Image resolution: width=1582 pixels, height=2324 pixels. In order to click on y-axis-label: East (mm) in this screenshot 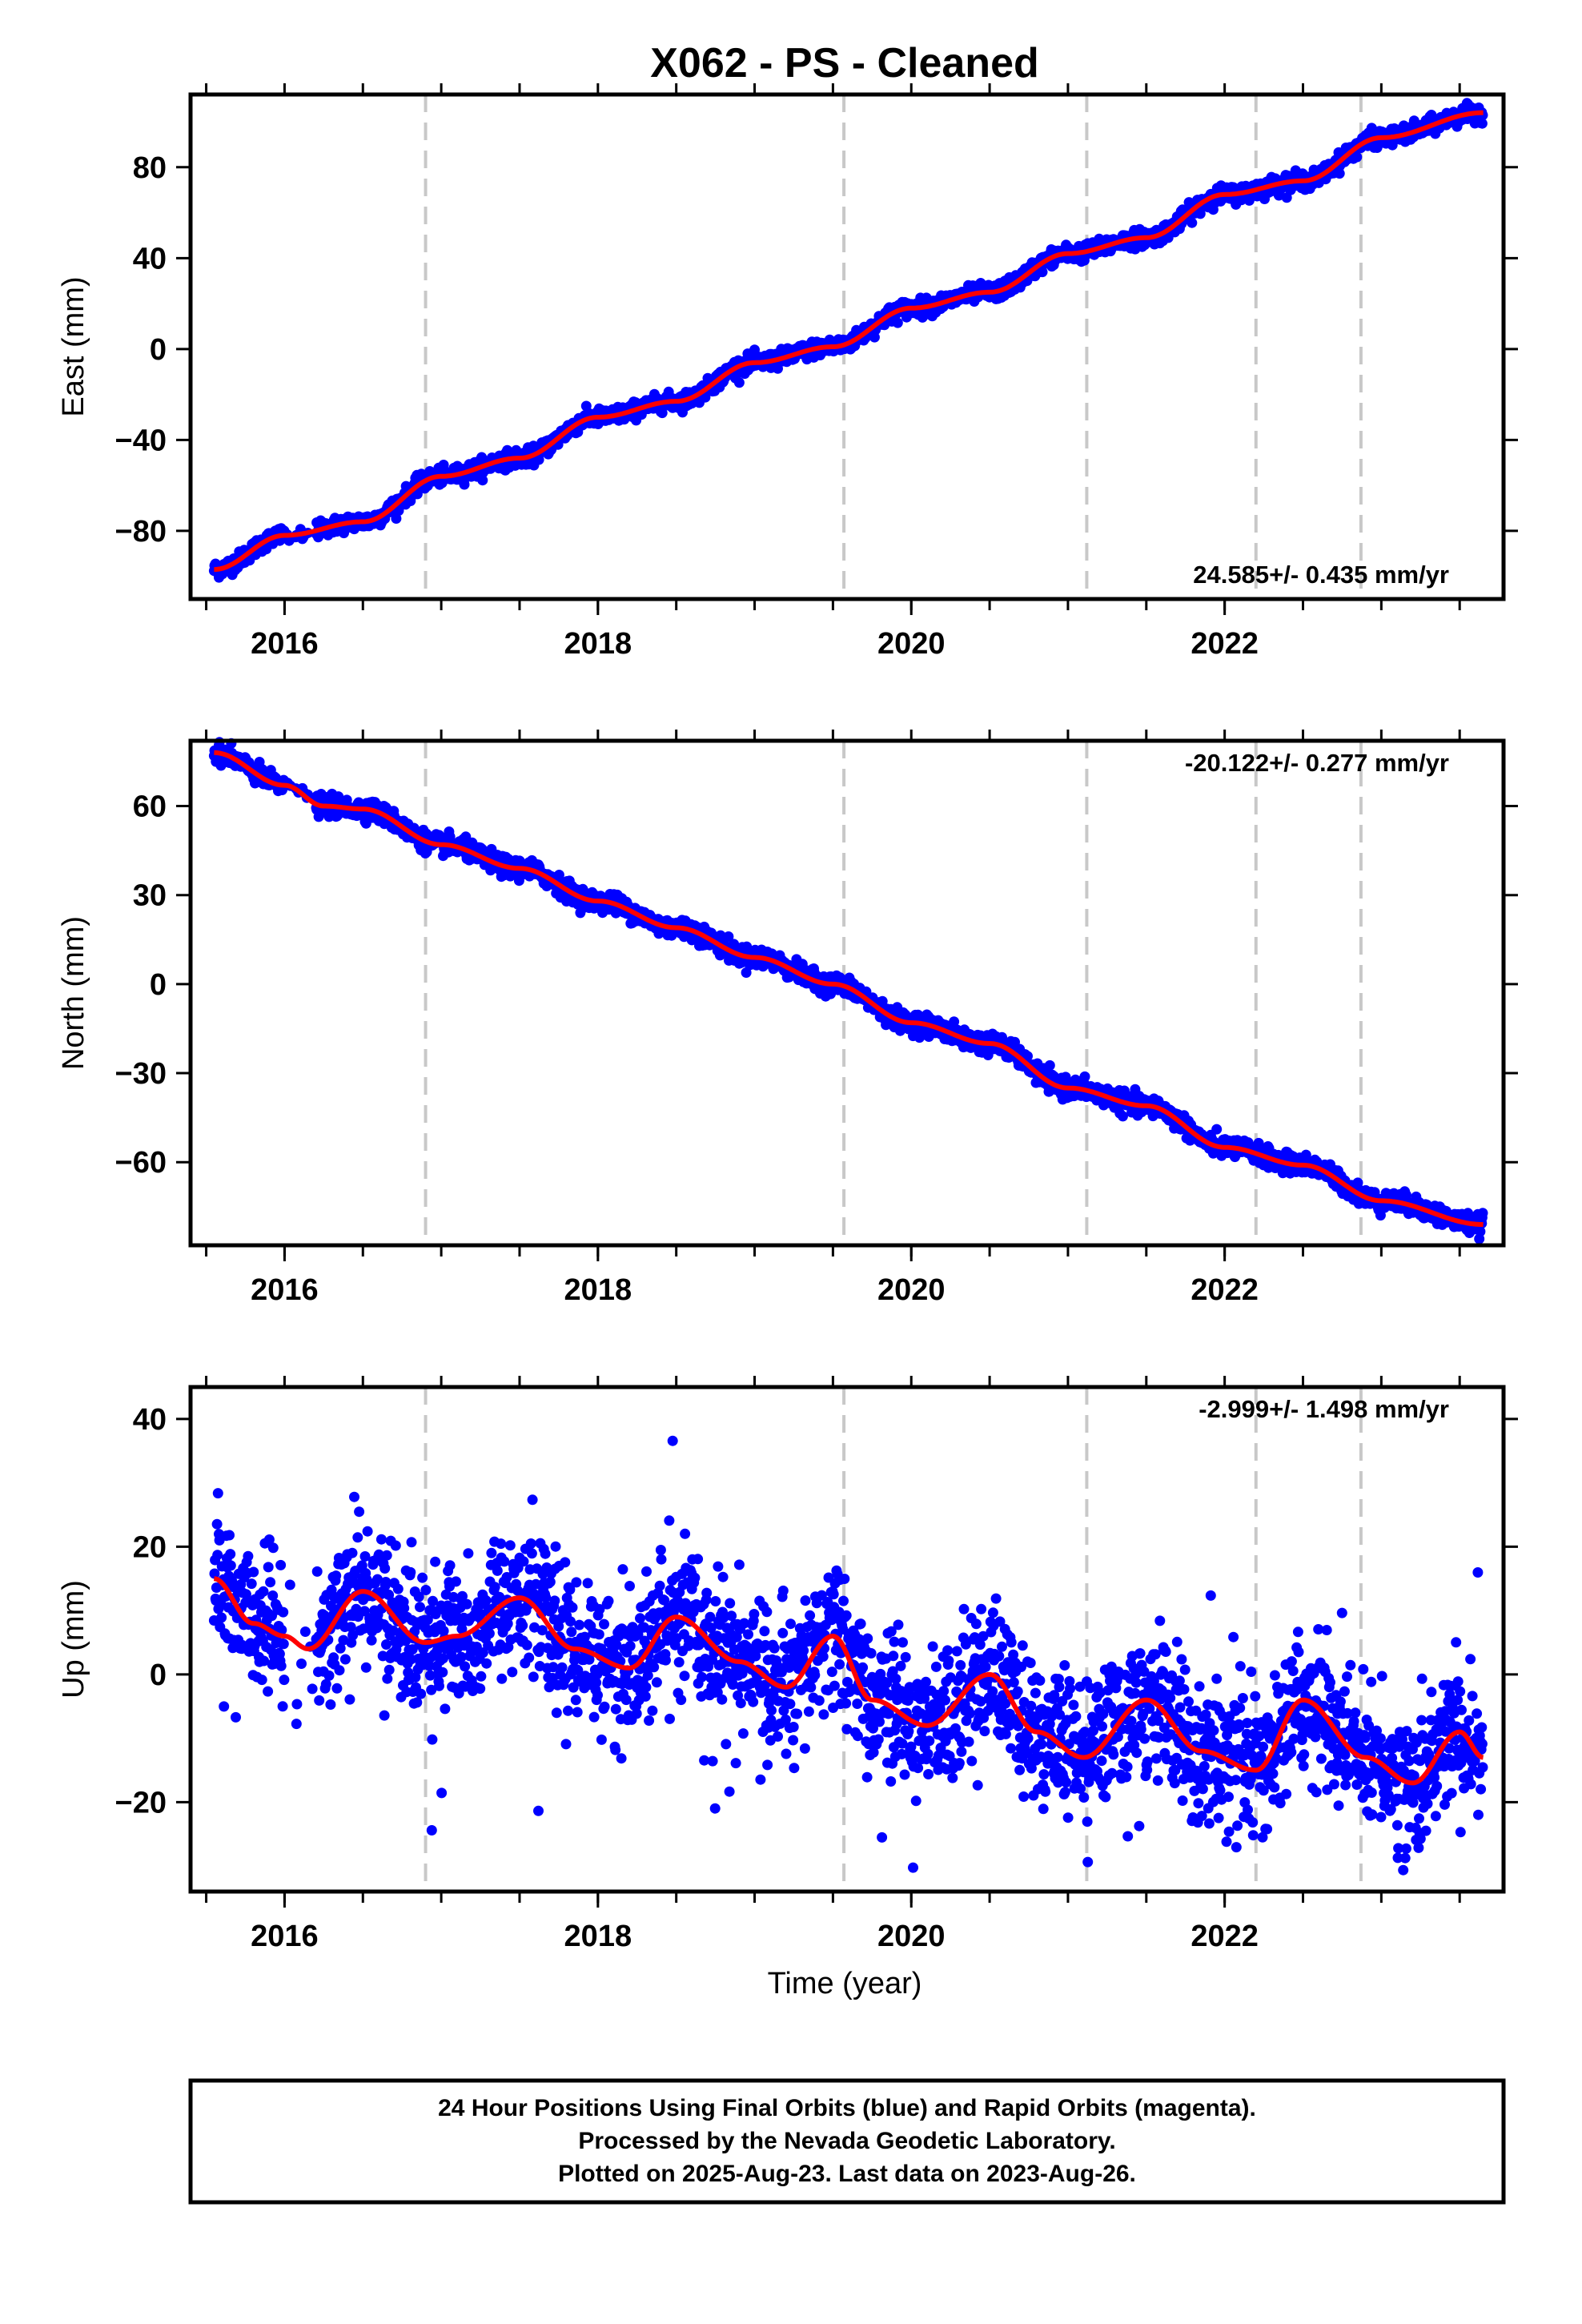, I will do `click(74, 346)`.